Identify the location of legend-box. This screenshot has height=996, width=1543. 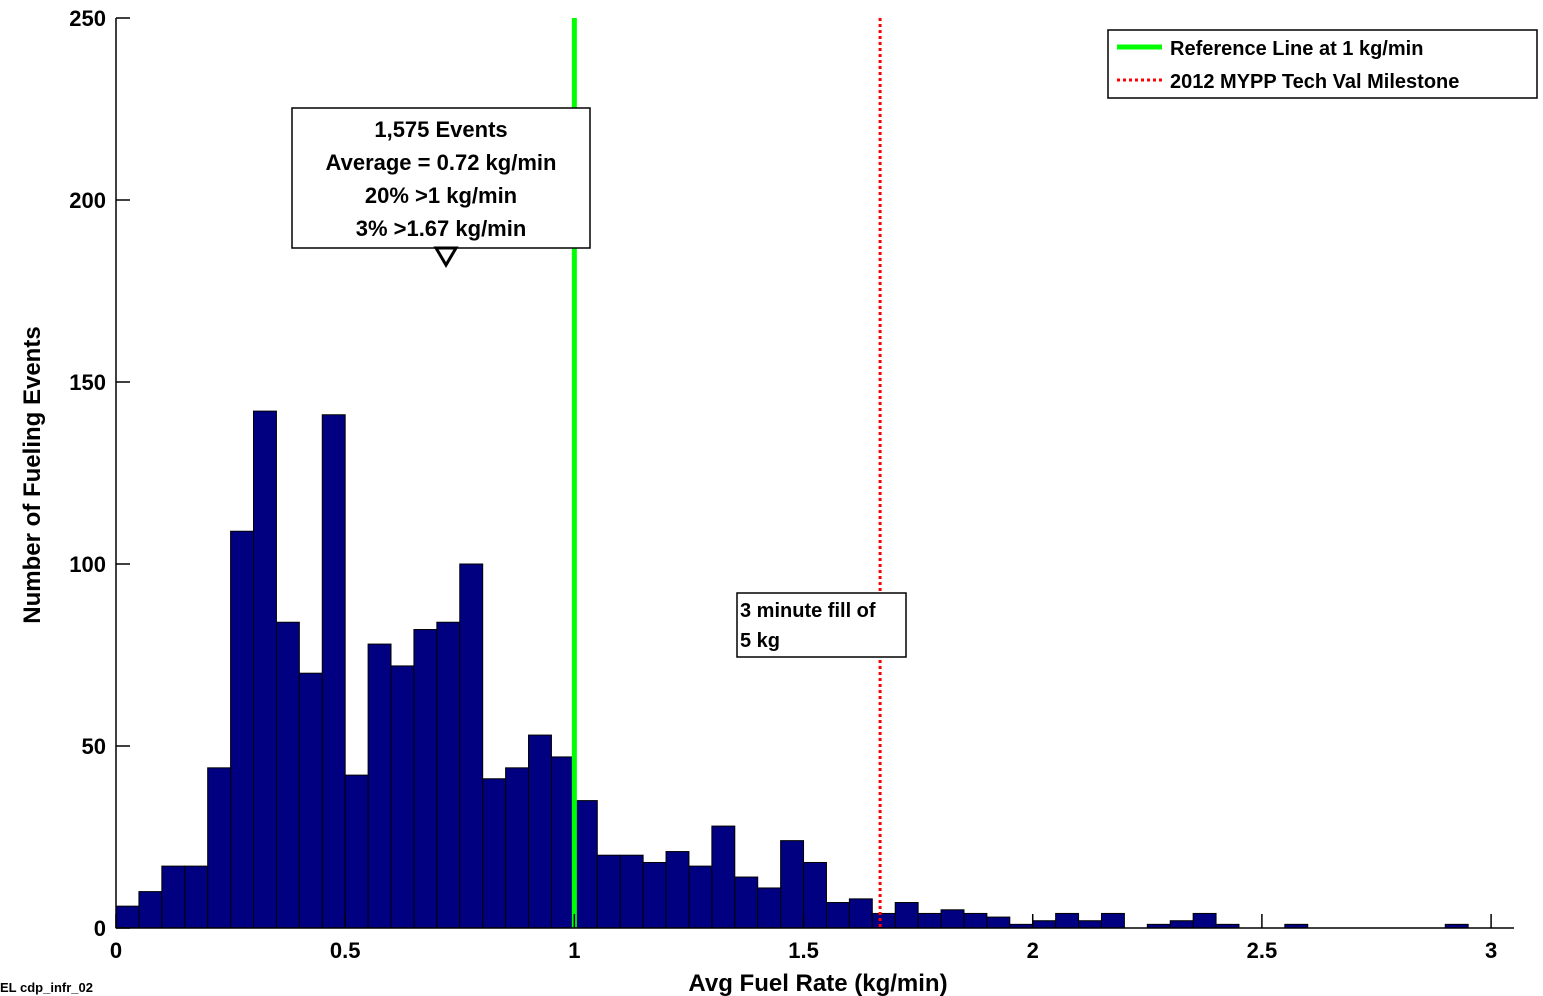
(1322, 64).